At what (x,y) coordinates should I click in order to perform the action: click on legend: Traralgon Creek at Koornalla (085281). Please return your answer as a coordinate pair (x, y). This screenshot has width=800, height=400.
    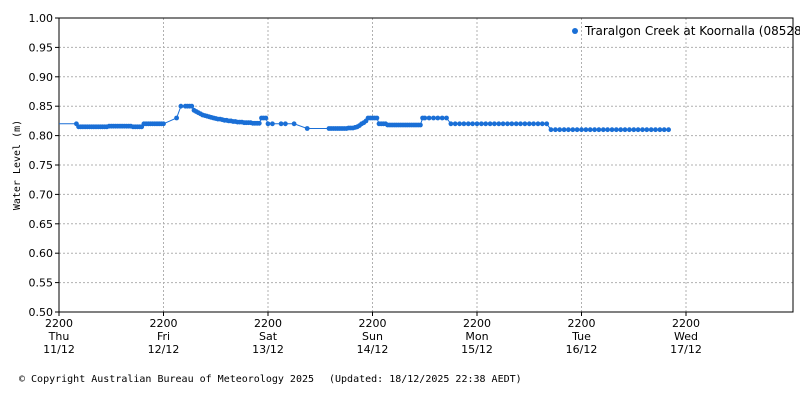
    Looking at the image, I should click on (686, 31).